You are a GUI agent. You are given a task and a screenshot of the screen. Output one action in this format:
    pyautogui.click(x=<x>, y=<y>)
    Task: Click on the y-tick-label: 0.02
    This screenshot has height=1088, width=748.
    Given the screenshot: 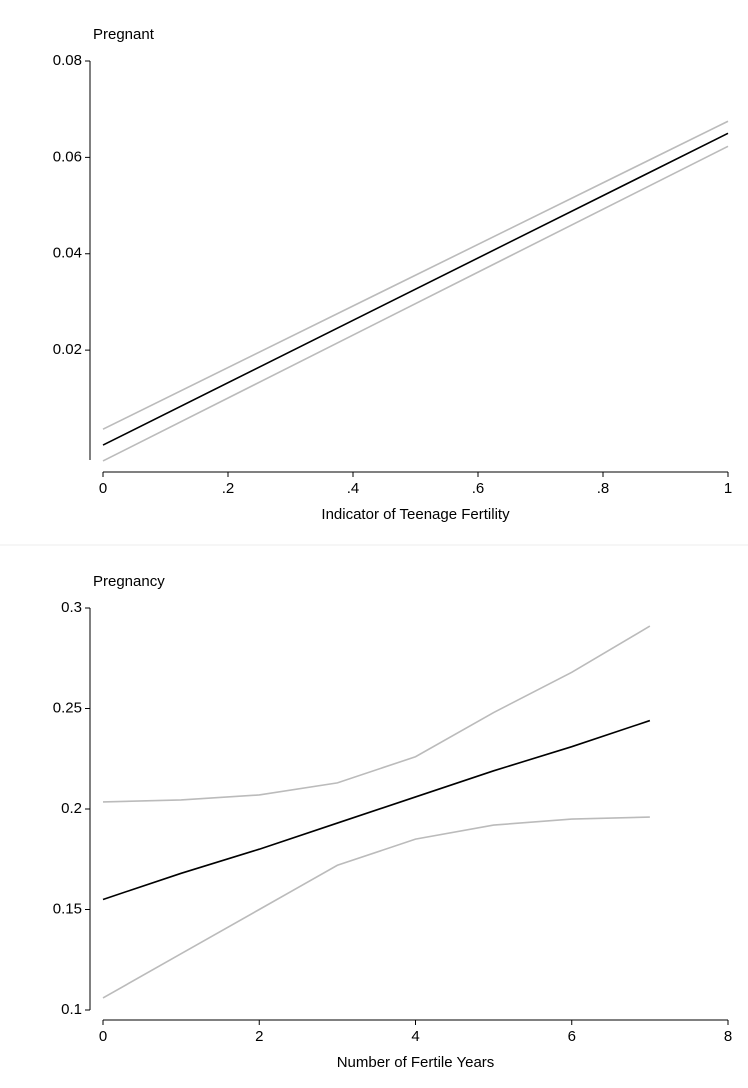 What is the action you would take?
    pyautogui.click(x=67, y=349)
    